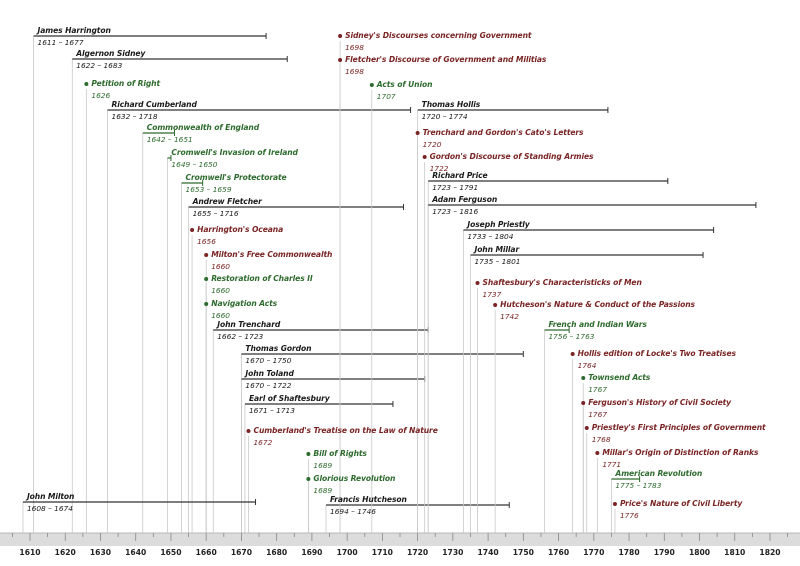  What do you see at coordinates (241, 552) in the screenshot?
I see `axis-tick-label: 1670` at bounding box center [241, 552].